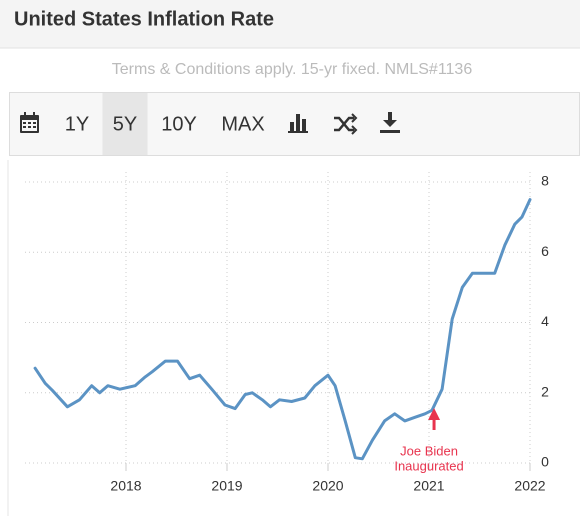  Describe the element at coordinates (545, 251) in the screenshot. I see `y-tick-label: 6` at that location.